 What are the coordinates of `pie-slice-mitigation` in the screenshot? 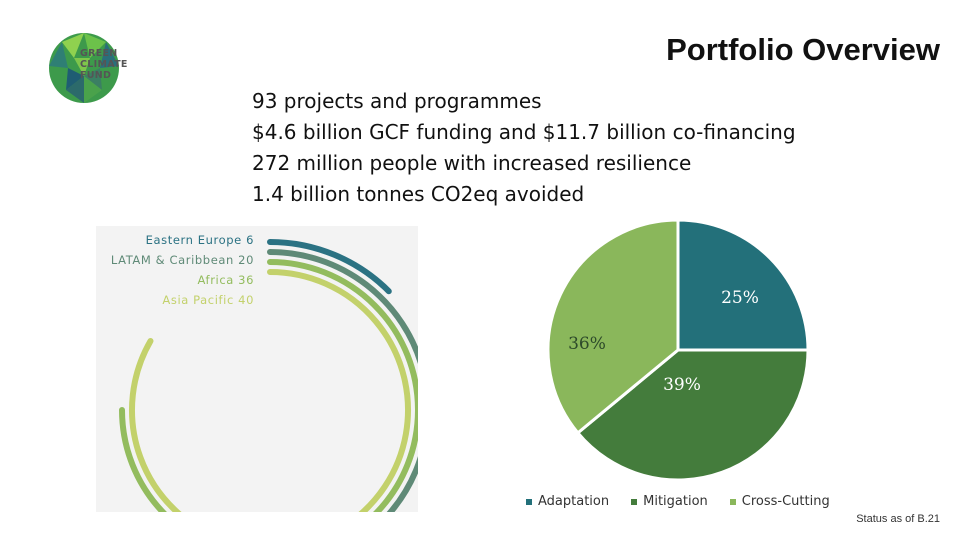 It's located at (692, 415).